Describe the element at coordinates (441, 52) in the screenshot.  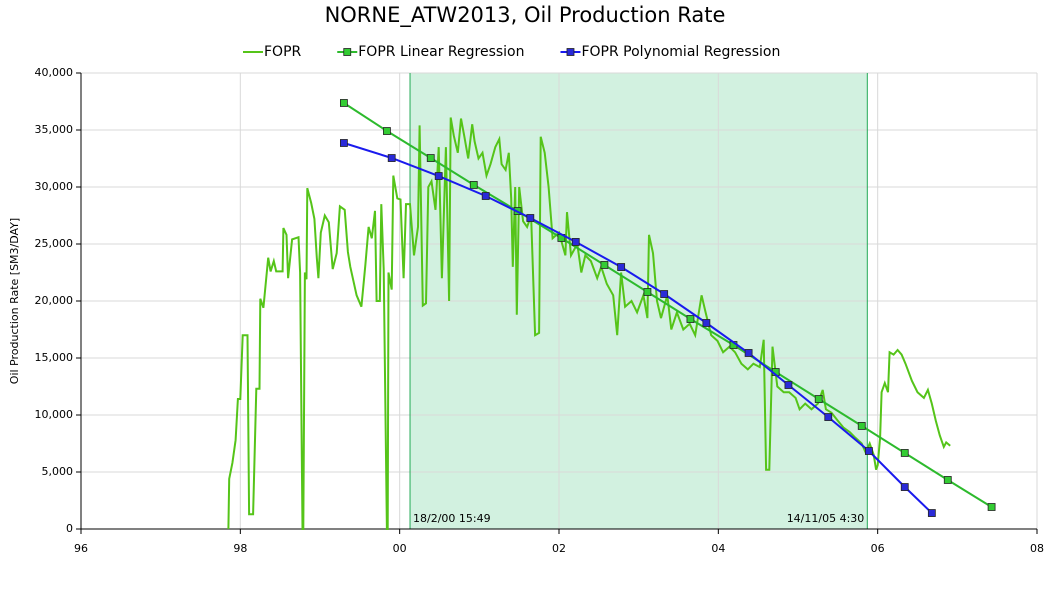
I see `legend-label: FOPR Linear Regression` at that location.